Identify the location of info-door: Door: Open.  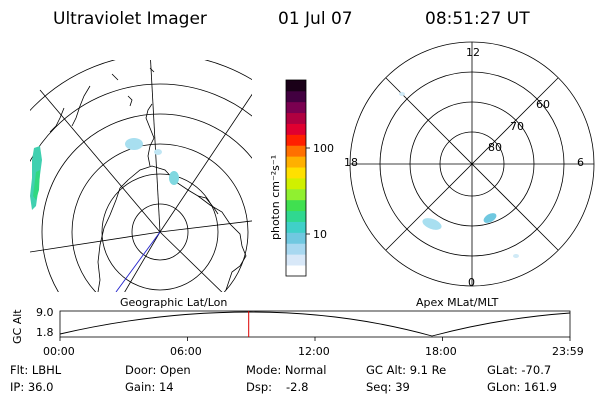
(158, 370).